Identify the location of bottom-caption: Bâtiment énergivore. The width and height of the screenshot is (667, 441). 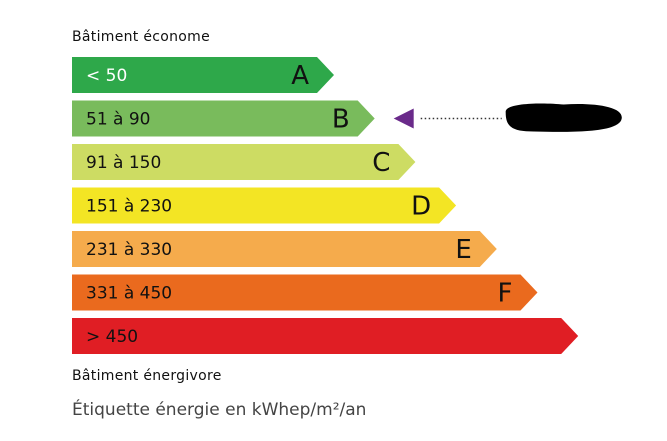
(147, 376).